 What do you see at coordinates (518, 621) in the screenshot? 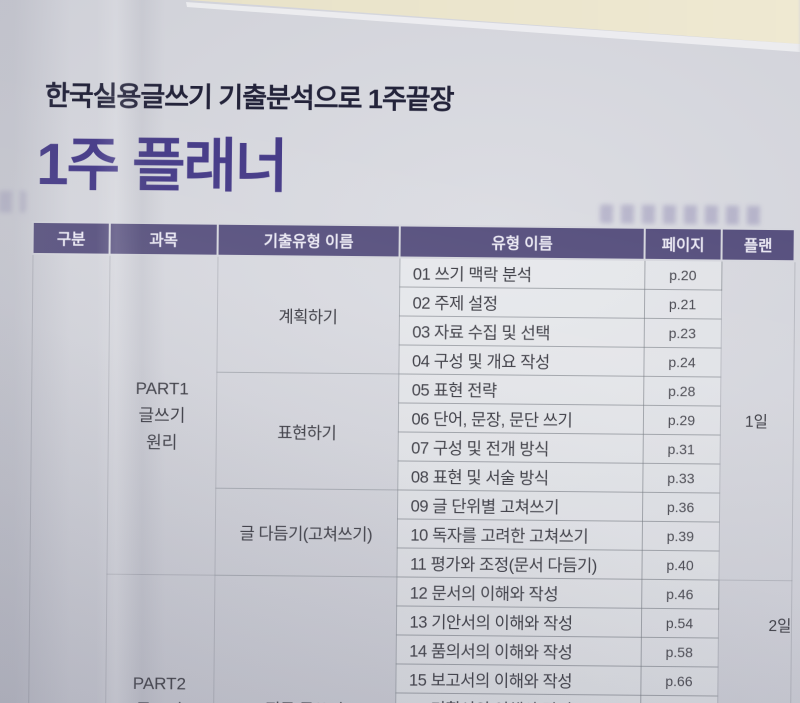
I see `type-name-cell: 13 기안서의 이해와 작성` at bounding box center [518, 621].